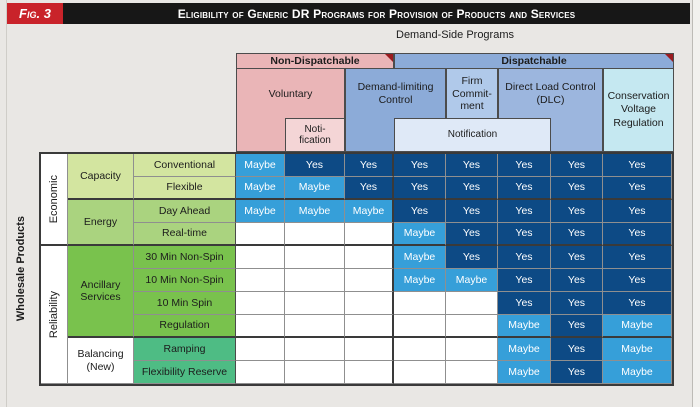  I want to click on page-edge, so click(696, 203).